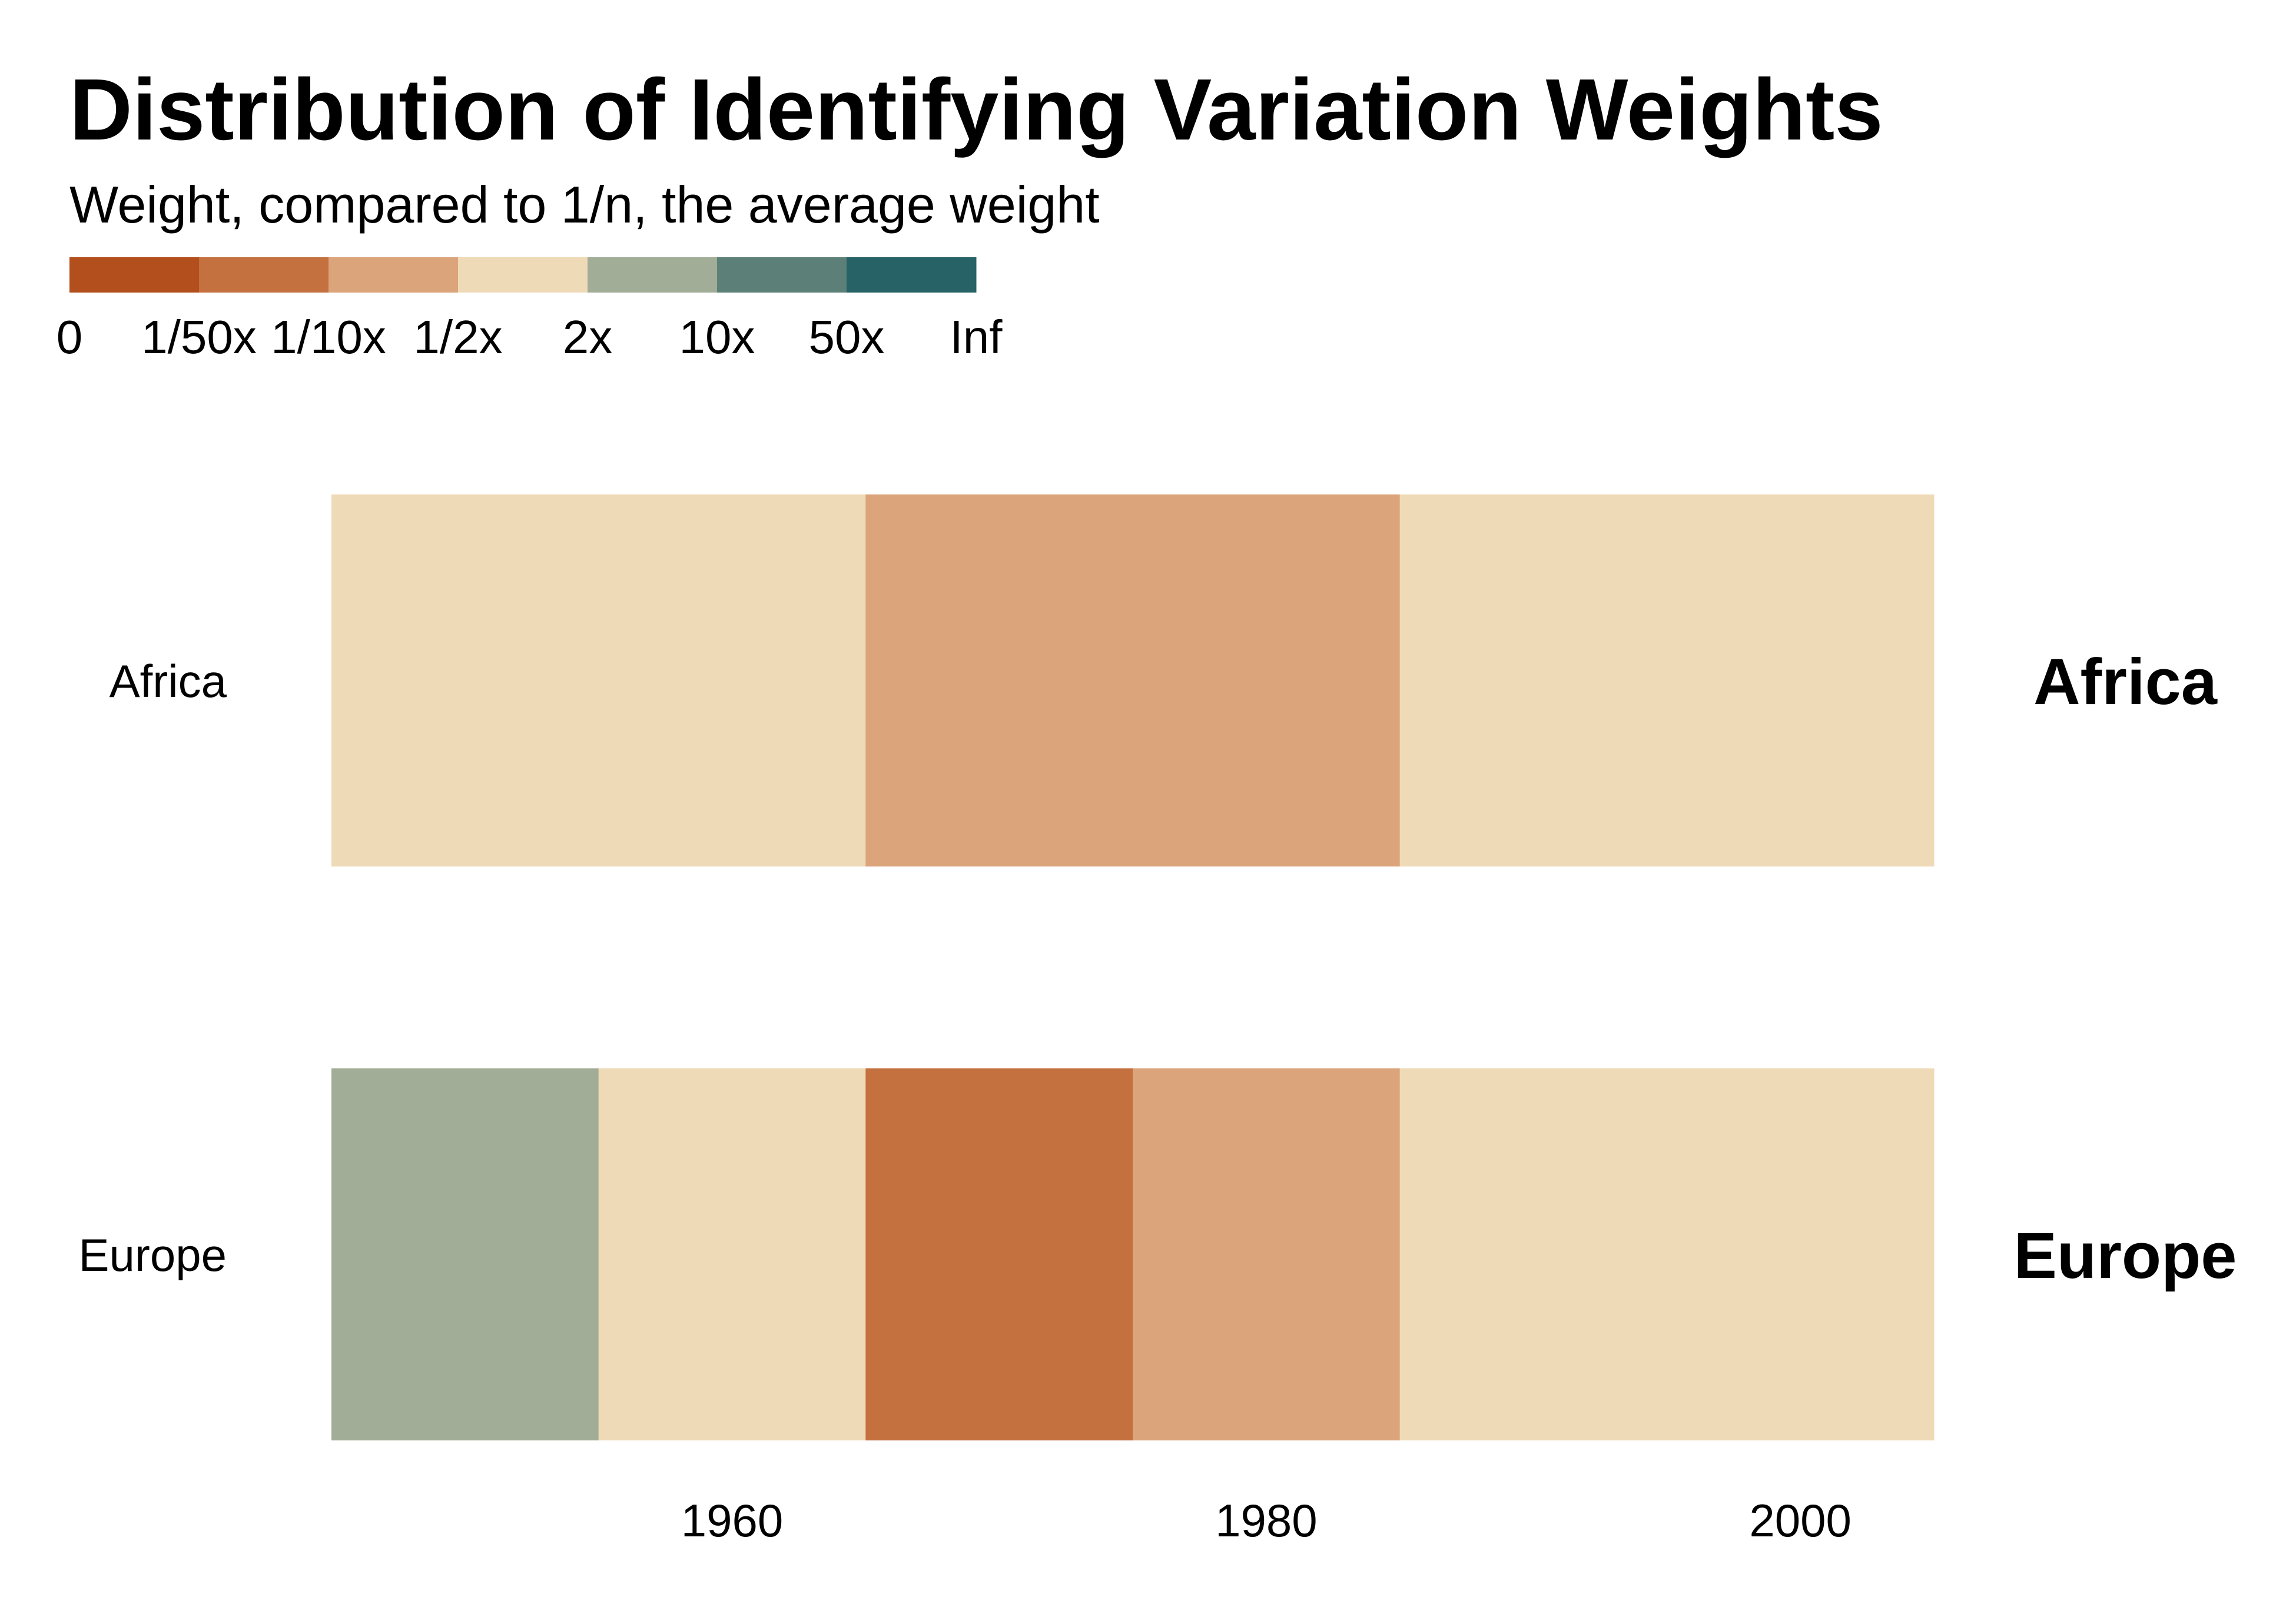 Image resolution: width=2296 pixels, height=1607 pixels. I want to click on x-axis: 1960 1980 2000, so click(1266, 1520).